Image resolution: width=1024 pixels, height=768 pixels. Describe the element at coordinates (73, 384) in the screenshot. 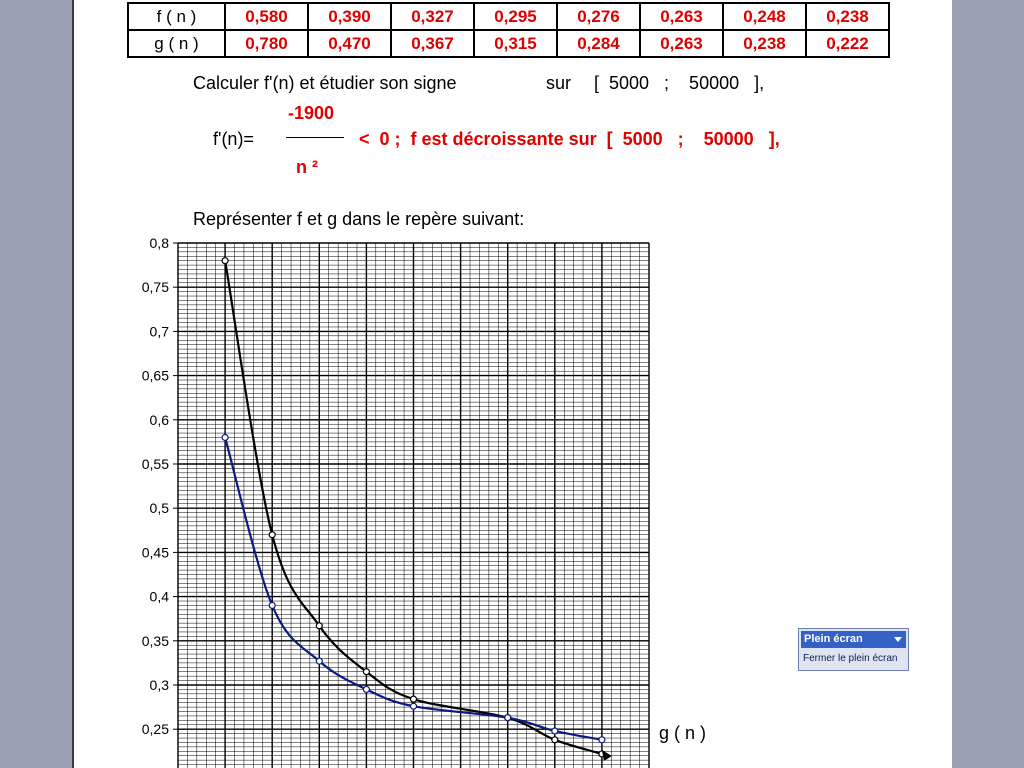

I see `window-edge-left` at that location.